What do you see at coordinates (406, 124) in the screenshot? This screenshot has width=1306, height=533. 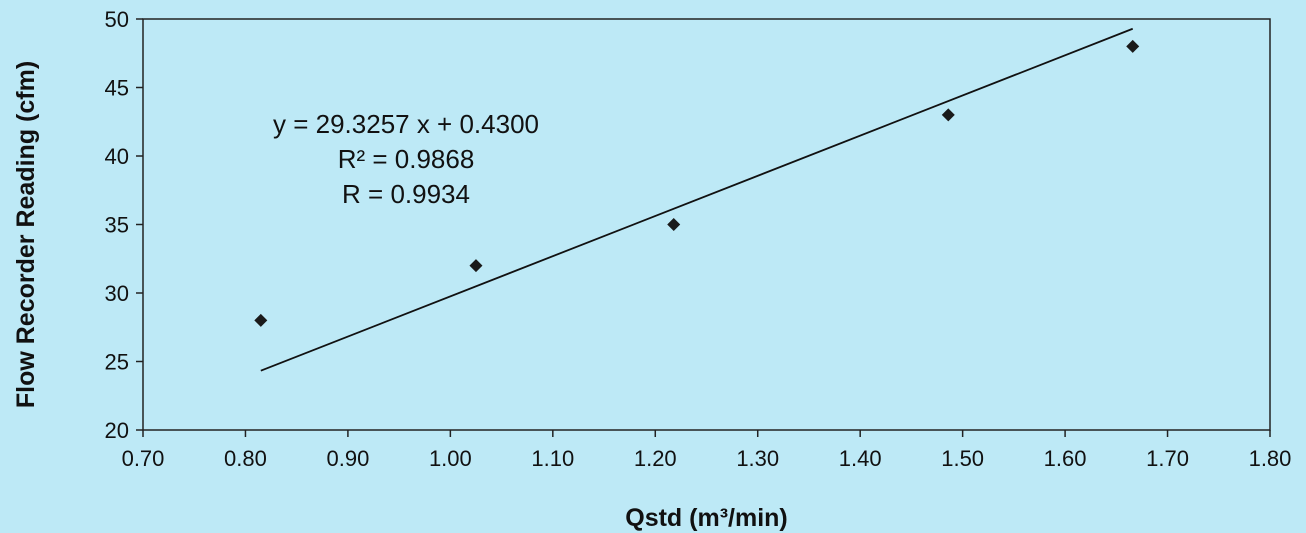 I see `equation-line: y = 29.3257 x + 0.4300` at bounding box center [406, 124].